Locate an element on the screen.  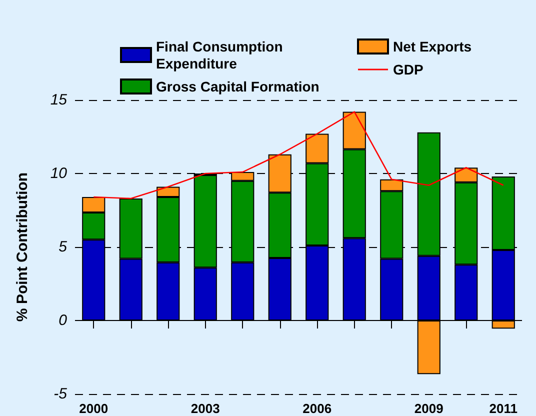
y-tick-label: 15 is located at coordinates (59, 100).